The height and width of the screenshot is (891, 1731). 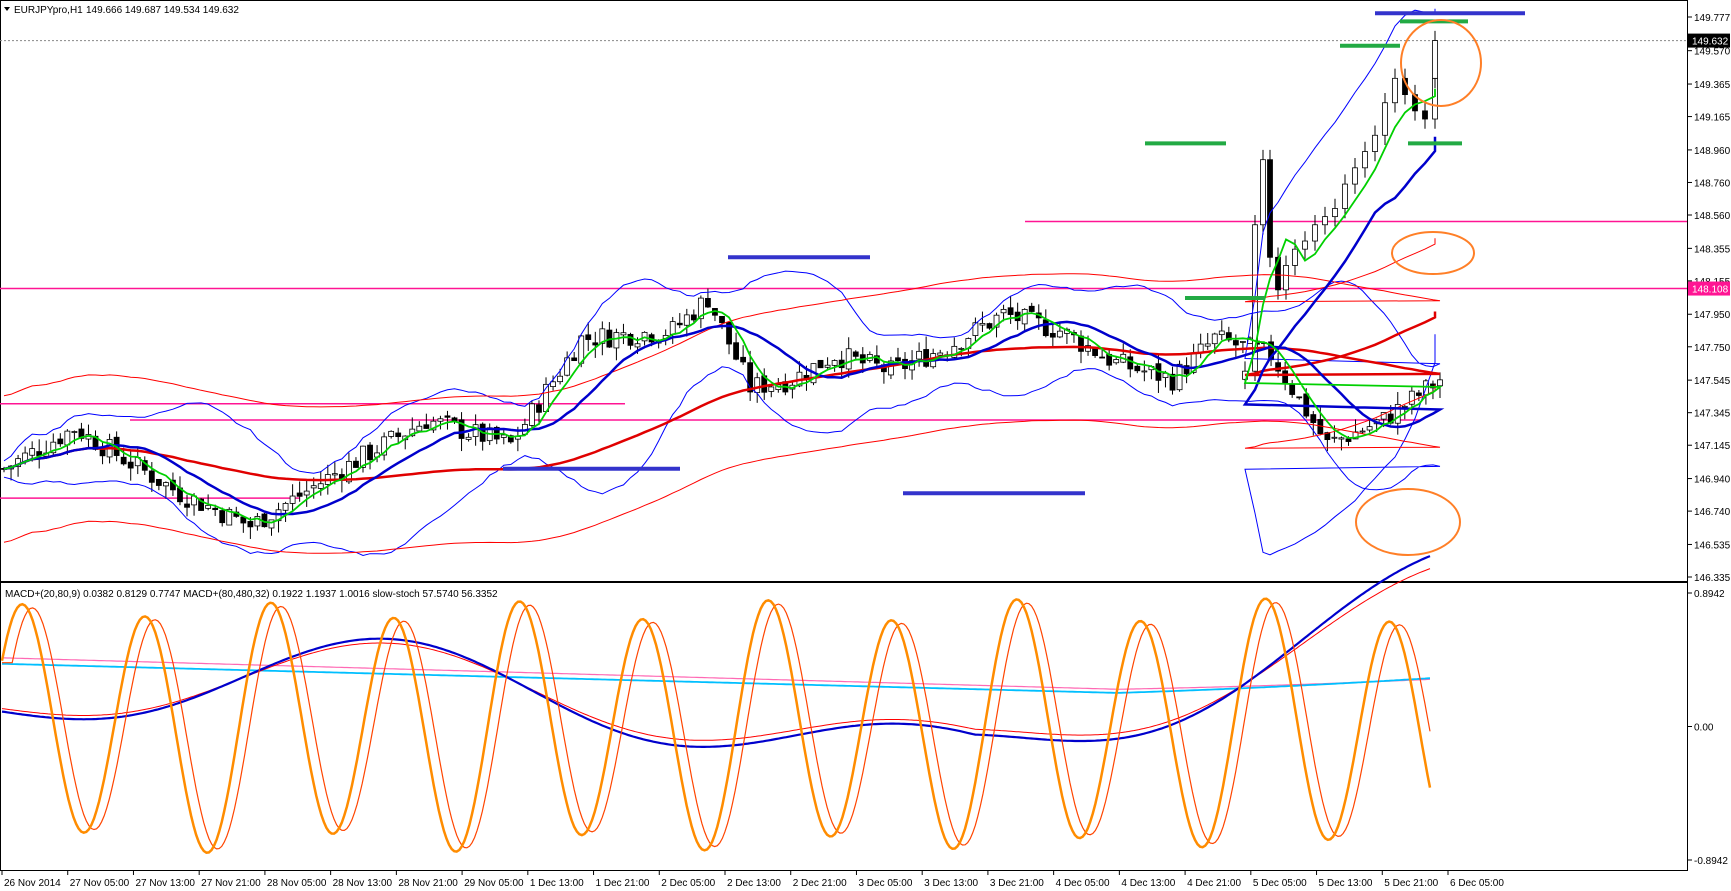 What do you see at coordinates (716, 678) in the screenshot?
I see `macd-slow-line` at bounding box center [716, 678].